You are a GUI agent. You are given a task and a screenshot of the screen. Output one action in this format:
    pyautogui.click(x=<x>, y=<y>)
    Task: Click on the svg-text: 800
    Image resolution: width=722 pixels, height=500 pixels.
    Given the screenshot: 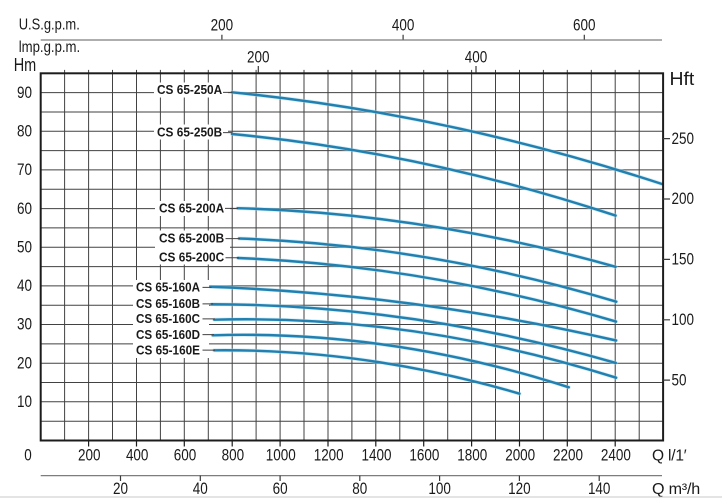 What is the action you would take?
    pyautogui.click(x=233, y=455)
    